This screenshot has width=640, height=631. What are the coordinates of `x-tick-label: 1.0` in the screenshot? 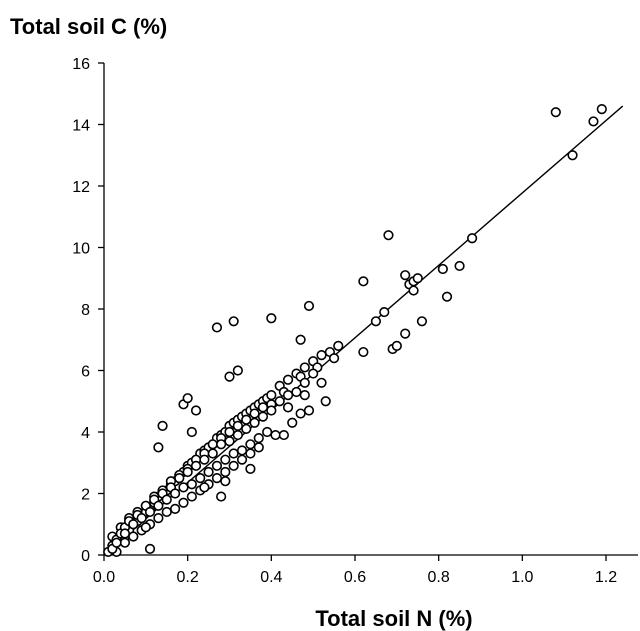 It's located at (522, 577).